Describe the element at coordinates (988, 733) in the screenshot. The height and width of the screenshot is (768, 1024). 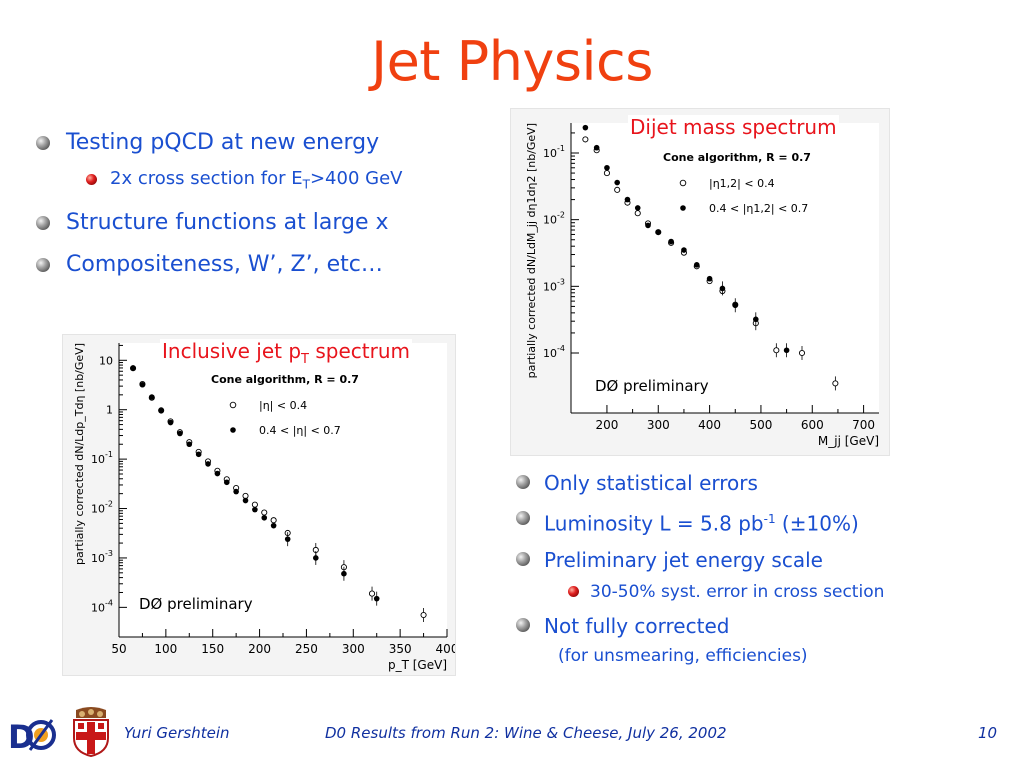
I see `footer-page-number: 10` at that location.